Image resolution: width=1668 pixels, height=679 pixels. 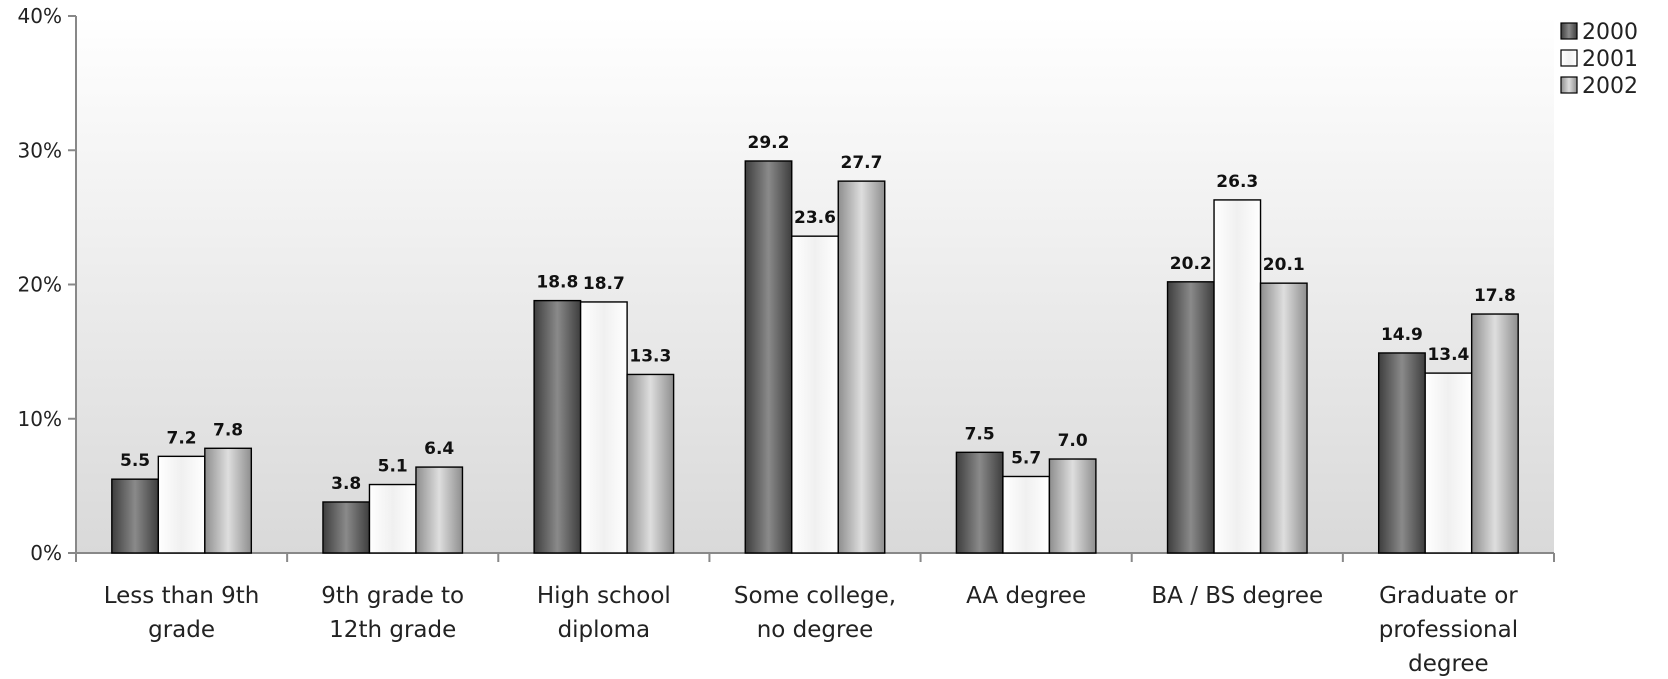 What do you see at coordinates (182, 438) in the screenshot?
I see `data-label: 7.2` at bounding box center [182, 438].